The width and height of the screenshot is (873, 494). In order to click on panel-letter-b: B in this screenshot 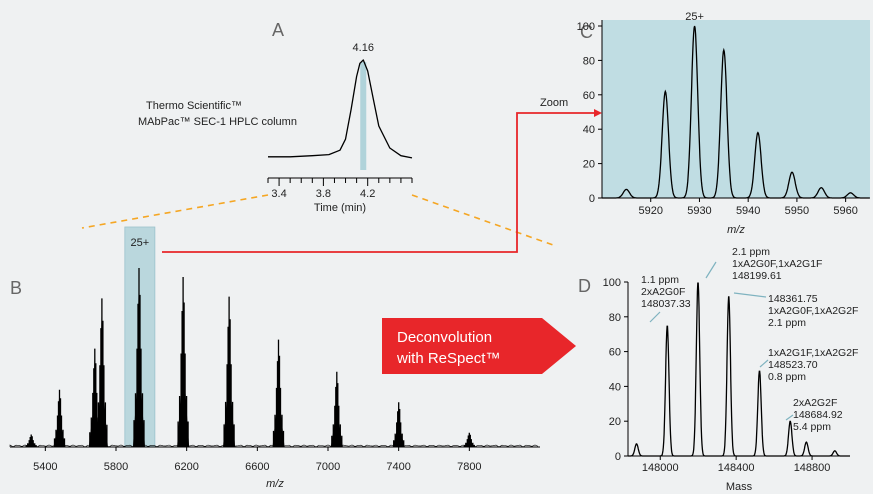, I will do `click(16, 288)`.